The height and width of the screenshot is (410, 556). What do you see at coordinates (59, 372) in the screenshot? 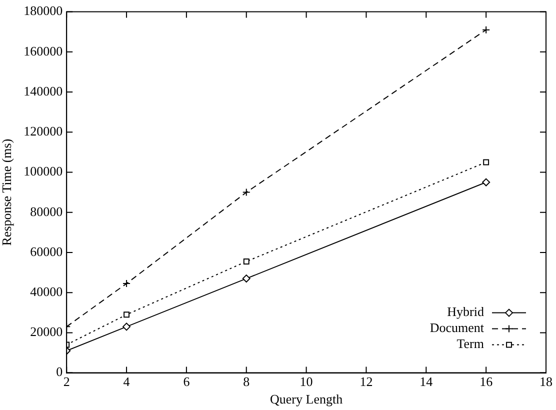
I see `y-tick-label: 0` at bounding box center [59, 372].